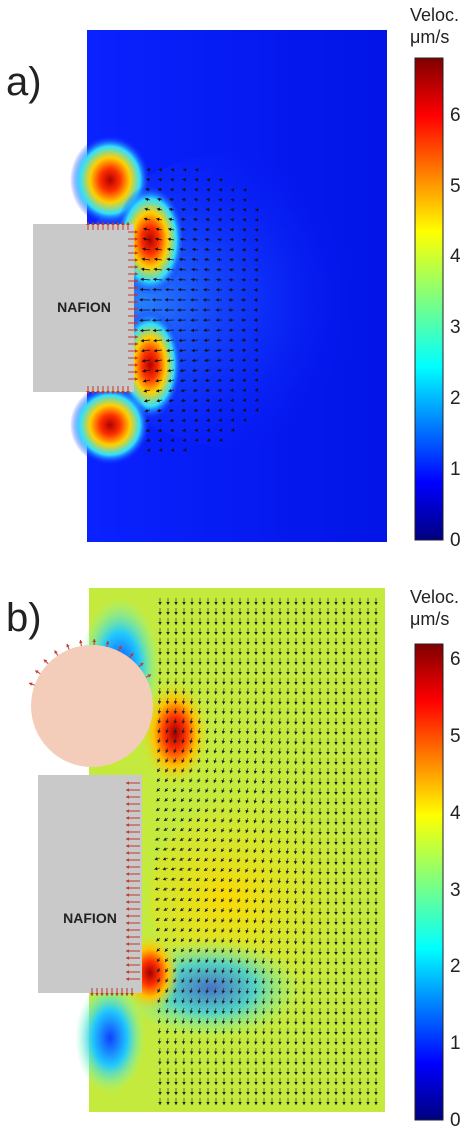 This screenshot has height=1136, width=474. What do you see at coordinates (90, 884) in the screenshot?
I see `nafion-membrane-b` at bounding box center [90, 884].